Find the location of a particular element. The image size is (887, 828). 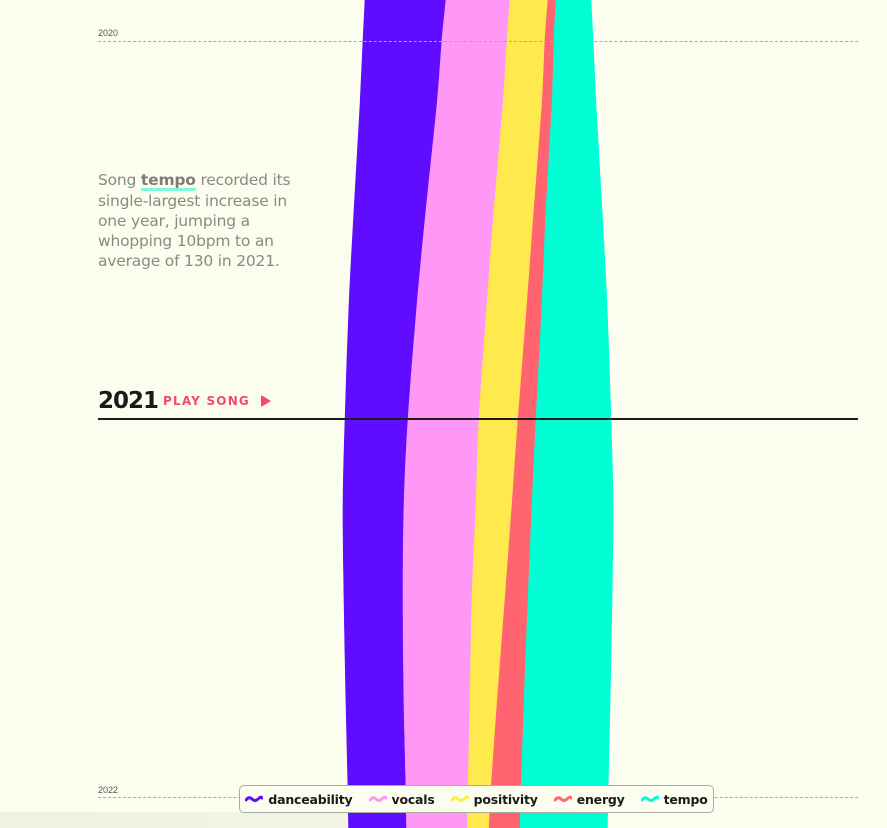

play-song-button: PLAY SONG is located at coordinates (217, 401).